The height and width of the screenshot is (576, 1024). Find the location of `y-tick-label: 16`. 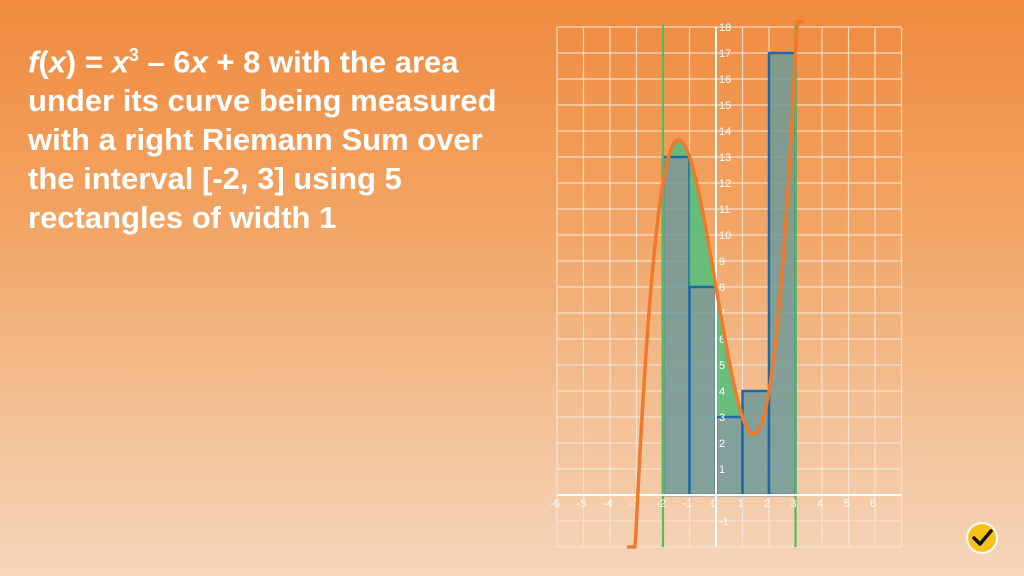

y-tick-label: 16 is located at coordinates (725, 80).